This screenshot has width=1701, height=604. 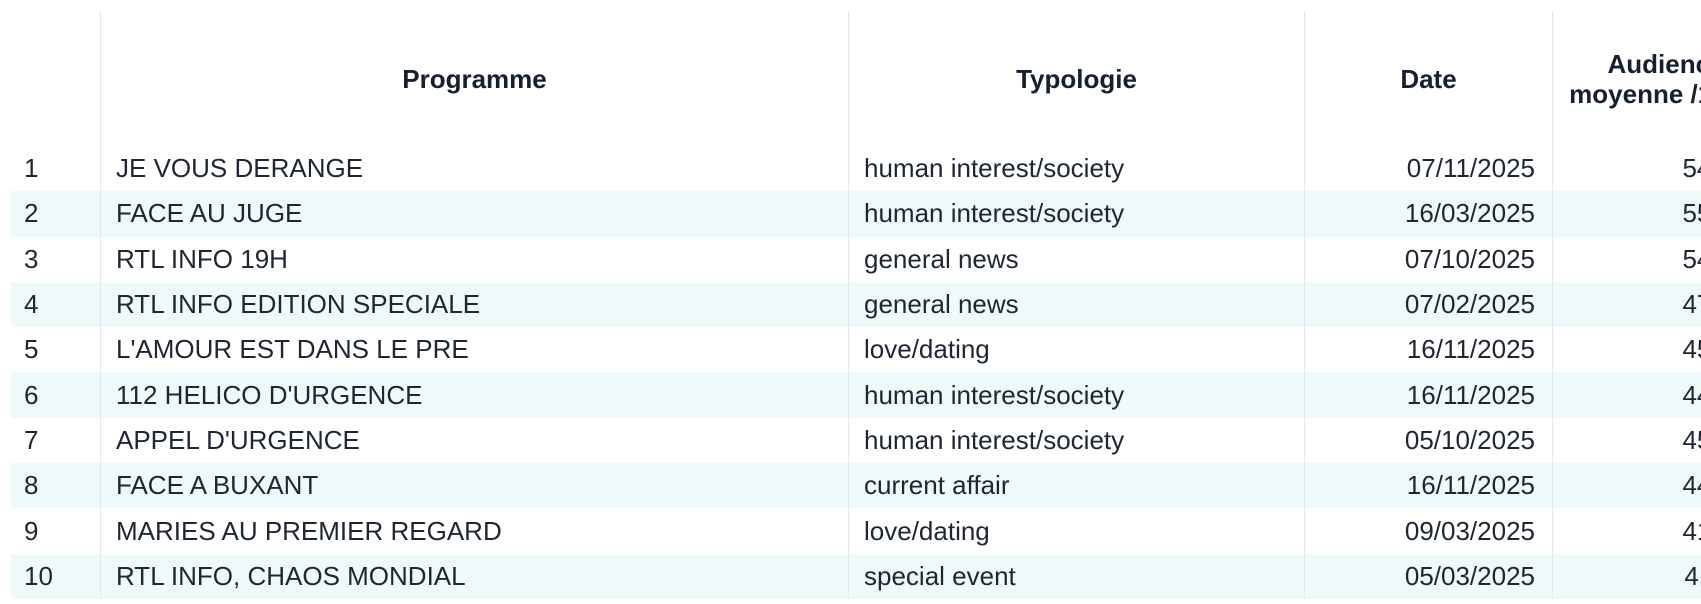 What do you see at coordinates (31, 168) in the screenshot?
I see `row-index: 1` at bounding box center [31, 168].